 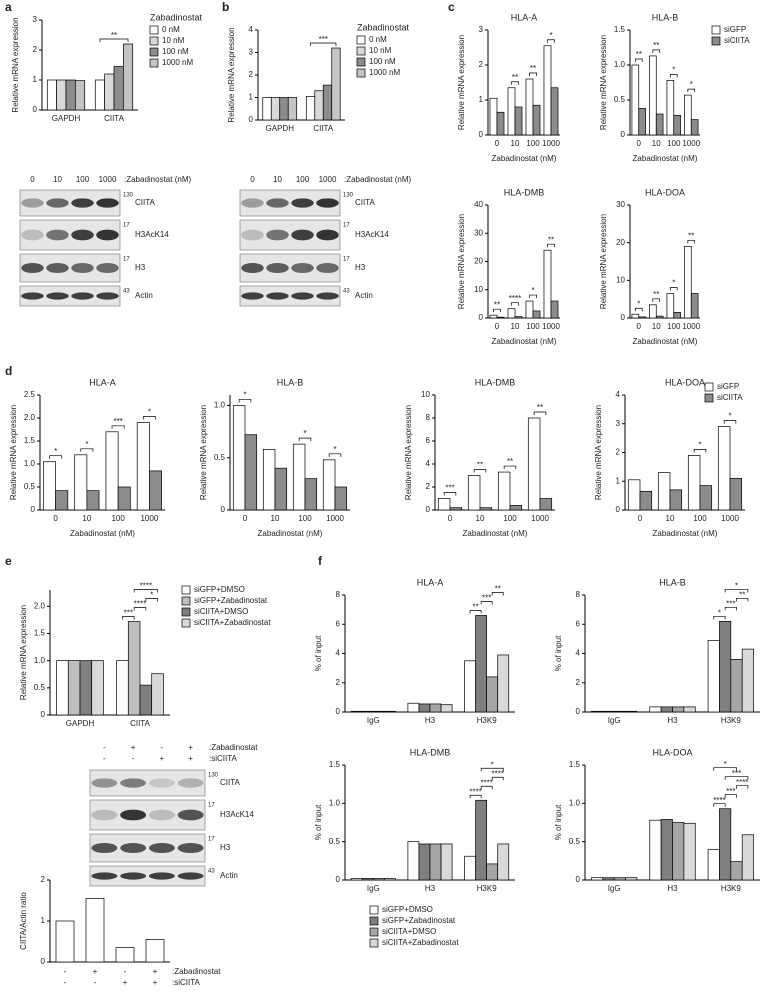 I want to click on legend-label: 10 nM, so click(x=380, y=50).